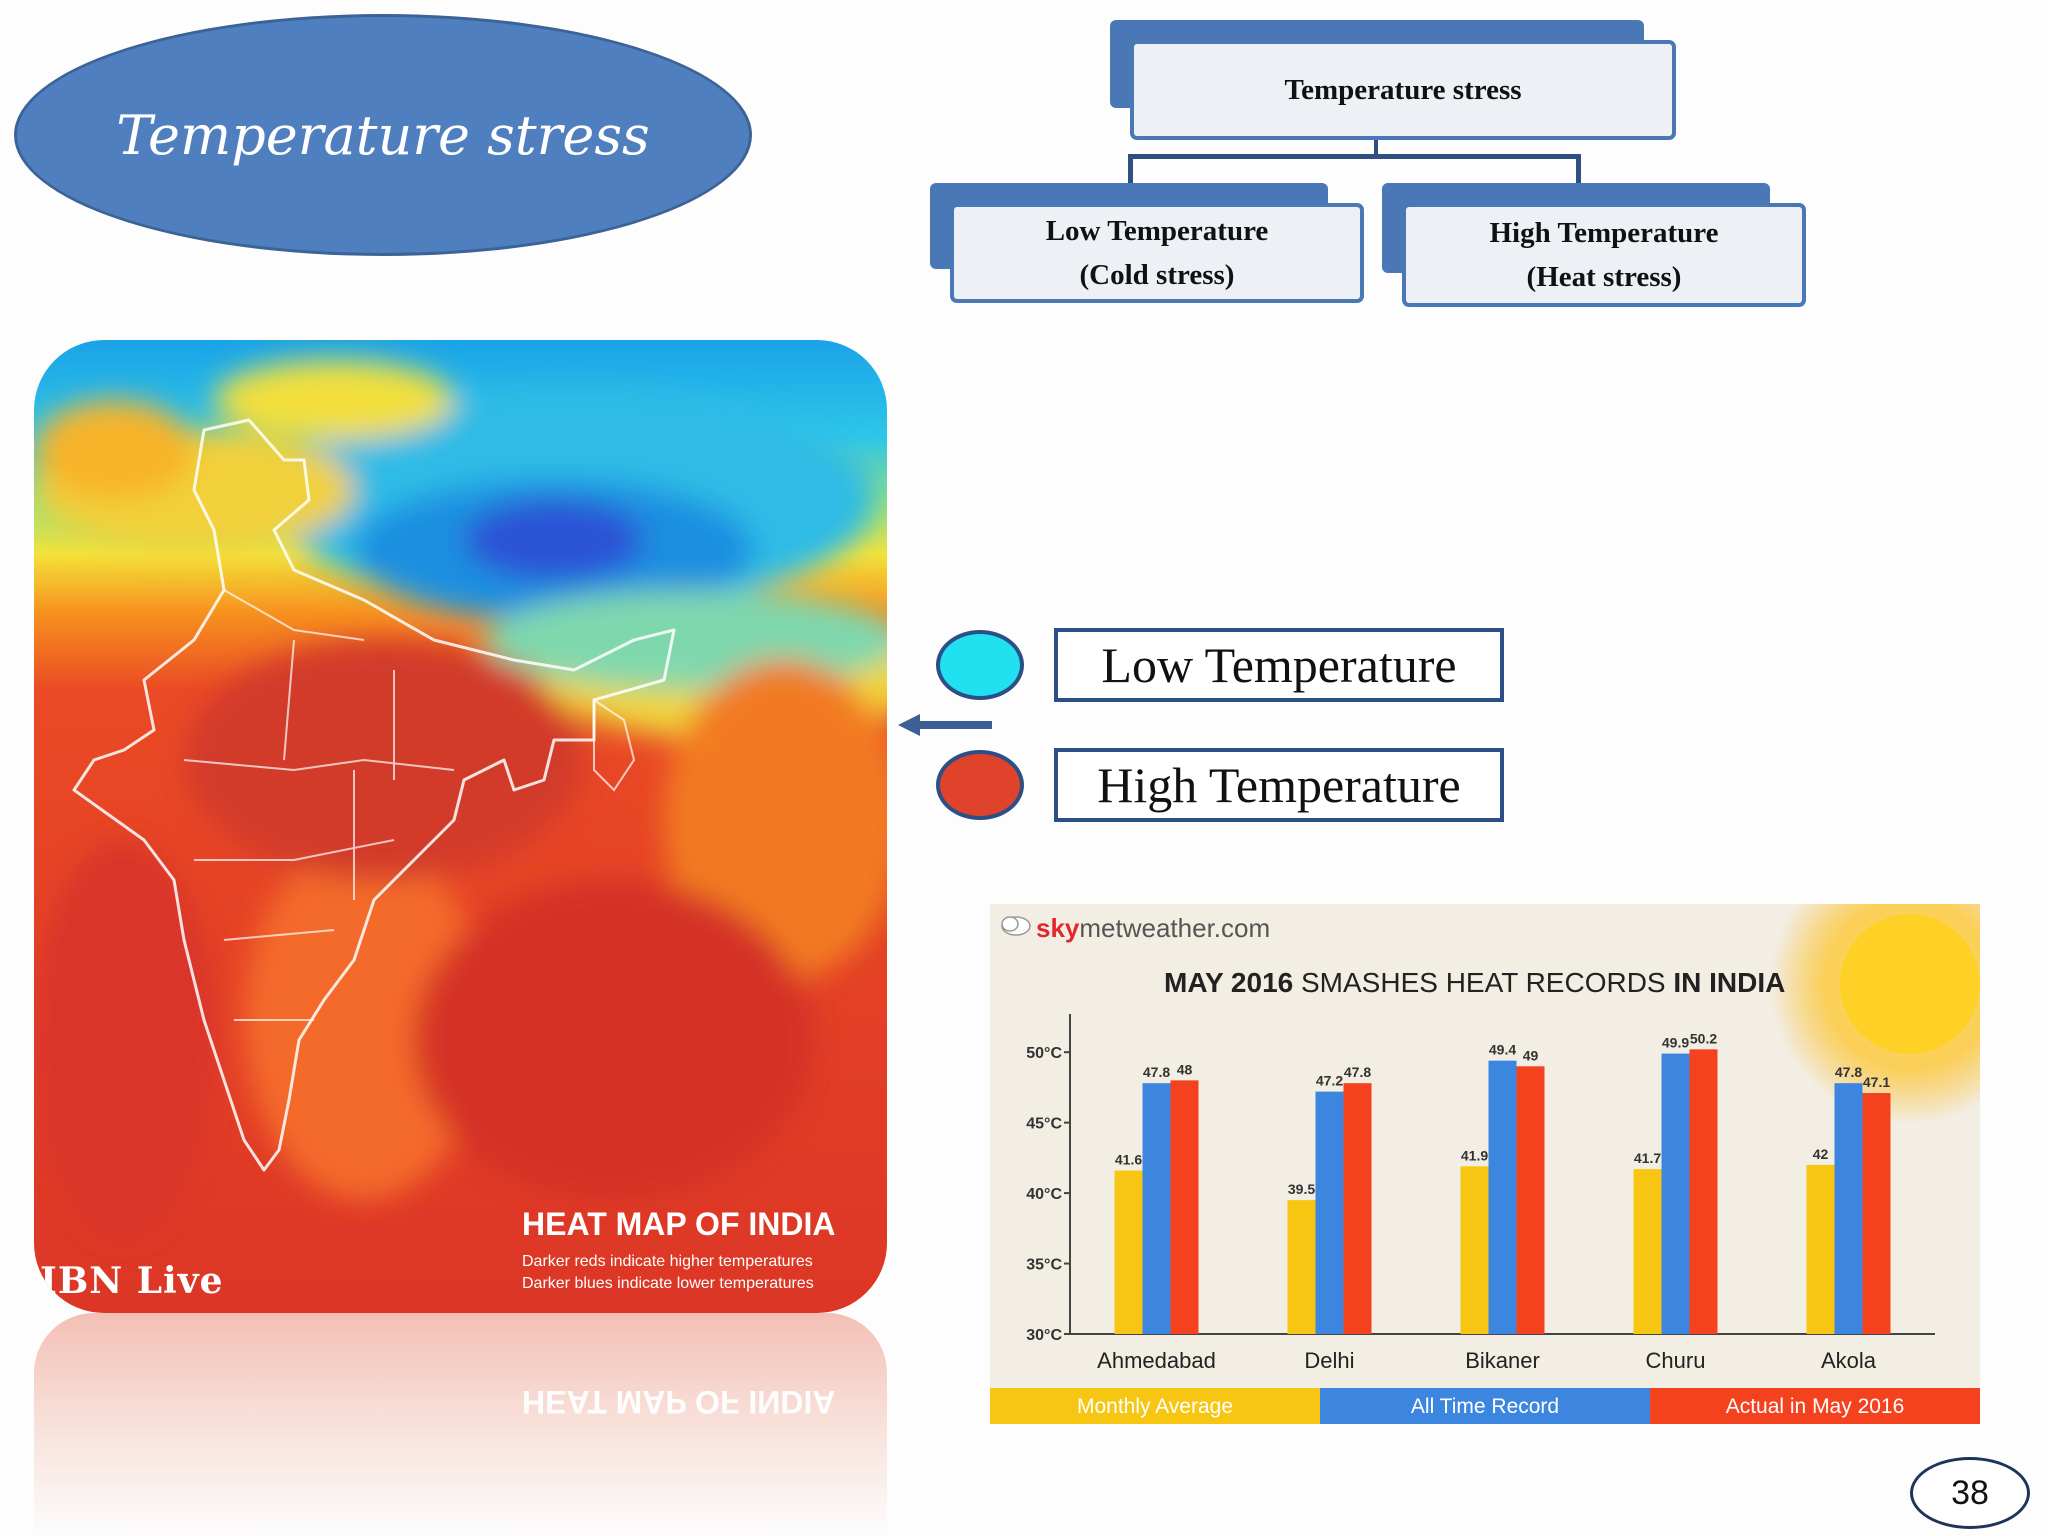  I want to click on data-label: 49, so click(1531, 1055).